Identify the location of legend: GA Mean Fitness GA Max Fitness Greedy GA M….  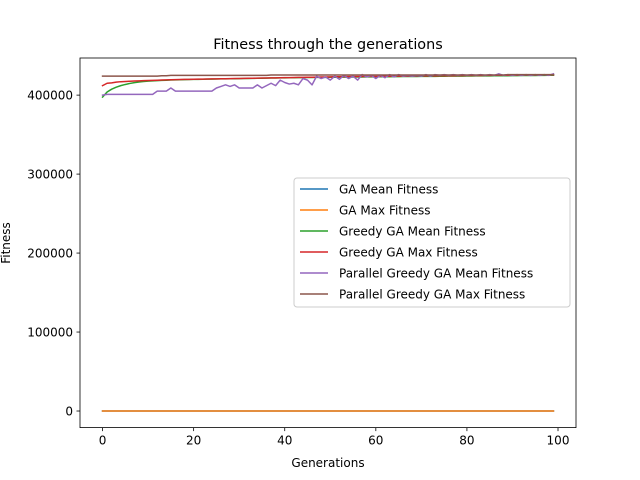
(432, 242).